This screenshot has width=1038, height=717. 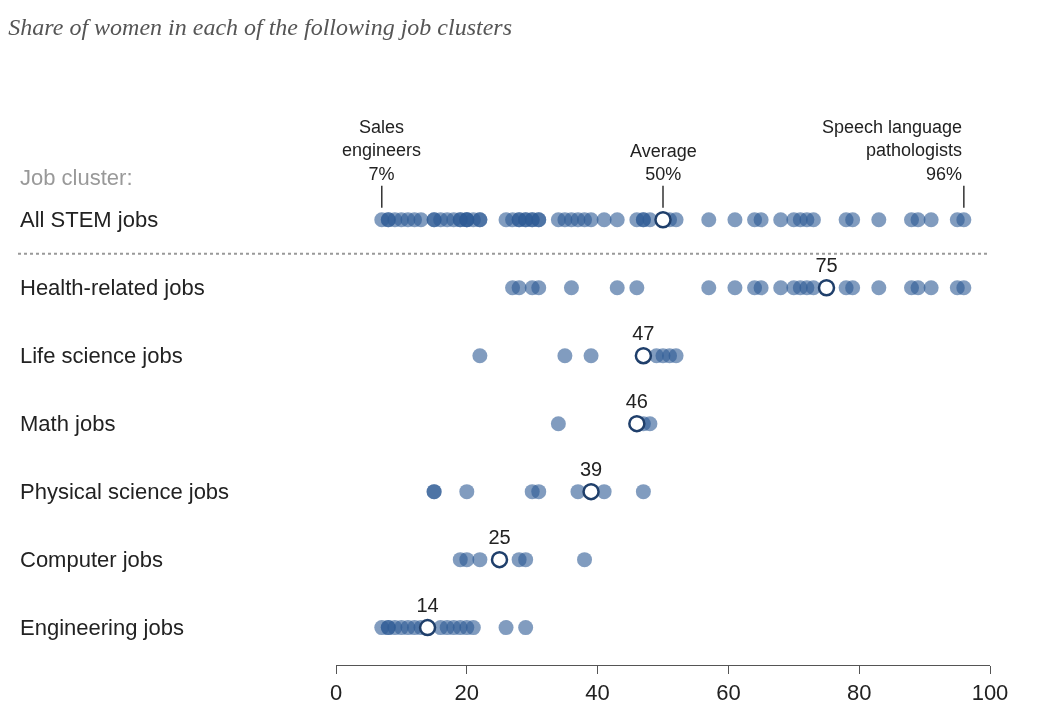 What do you see at coordinates (643, 333) in the screenshot?
I see `data-label: 47` at bounding box center [643, 333].